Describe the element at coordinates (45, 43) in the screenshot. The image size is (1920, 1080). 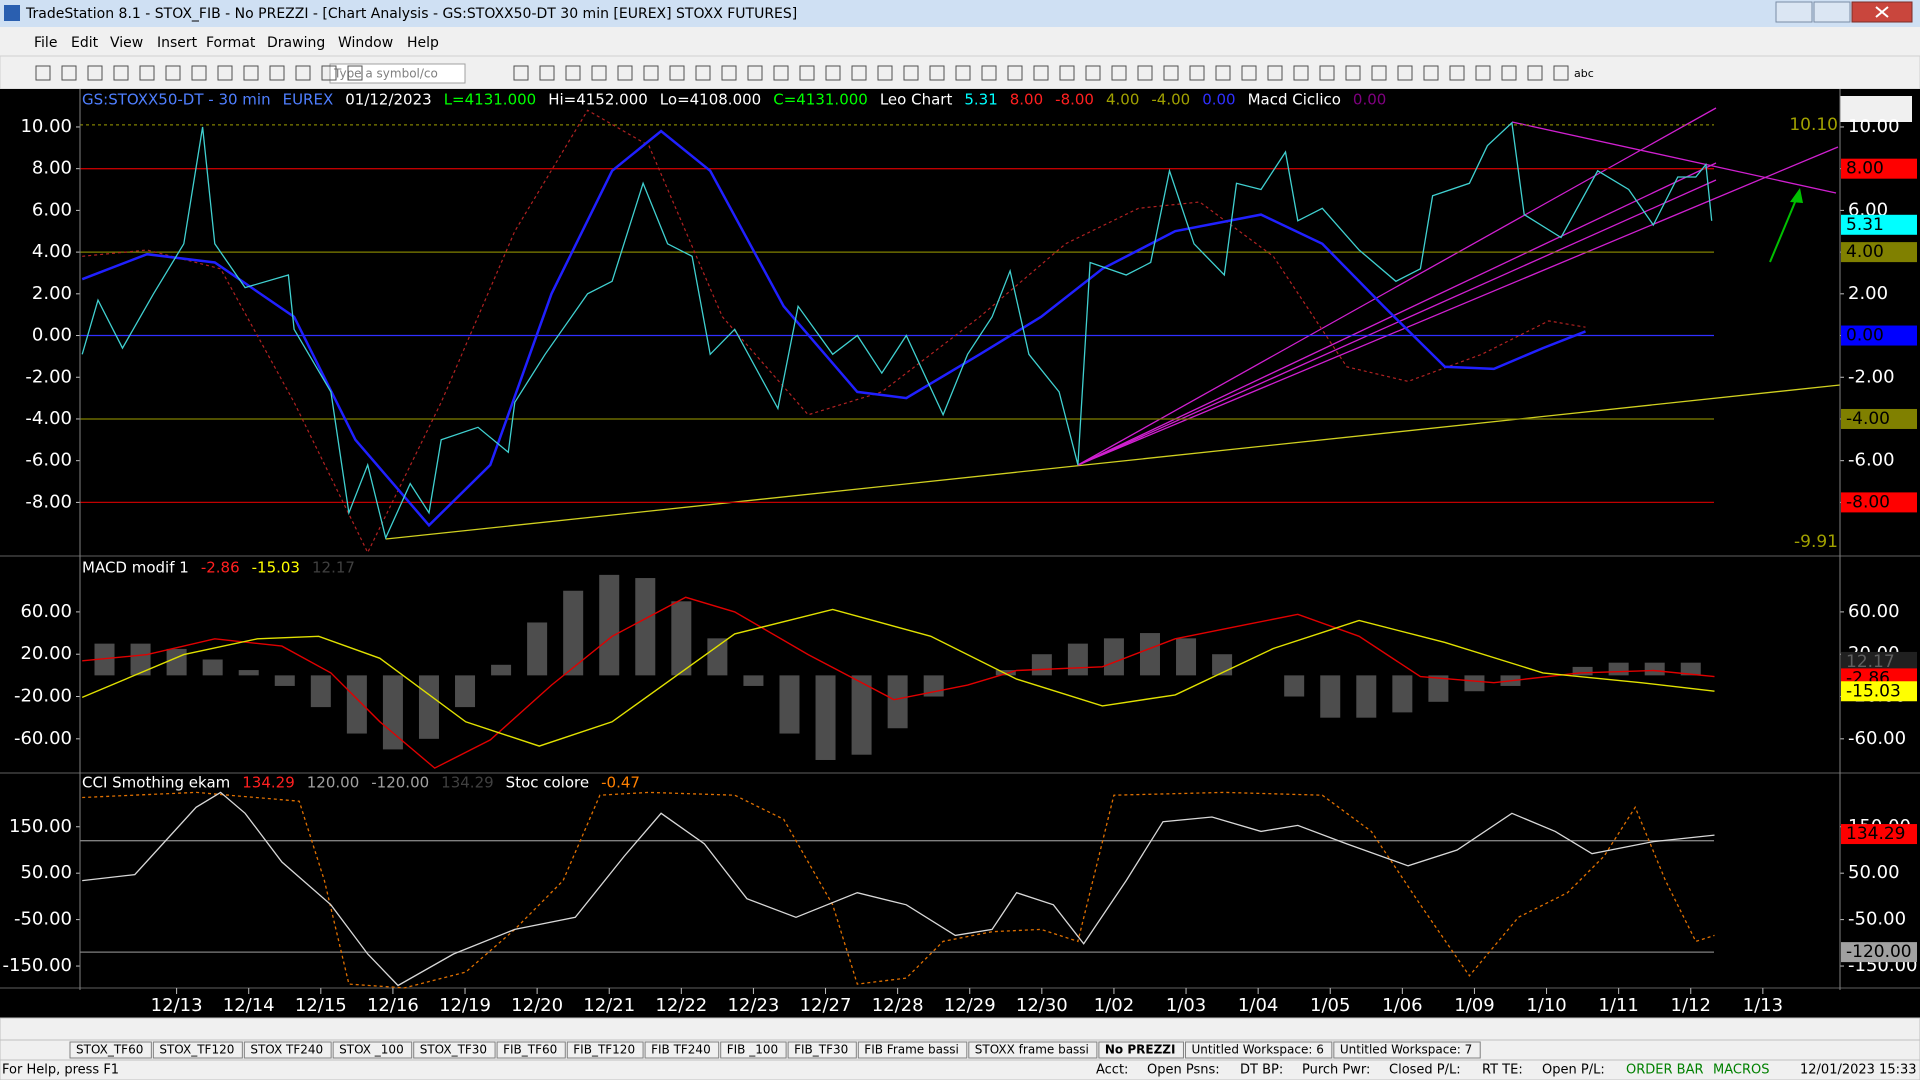
I see `menu-item: File` at that location.